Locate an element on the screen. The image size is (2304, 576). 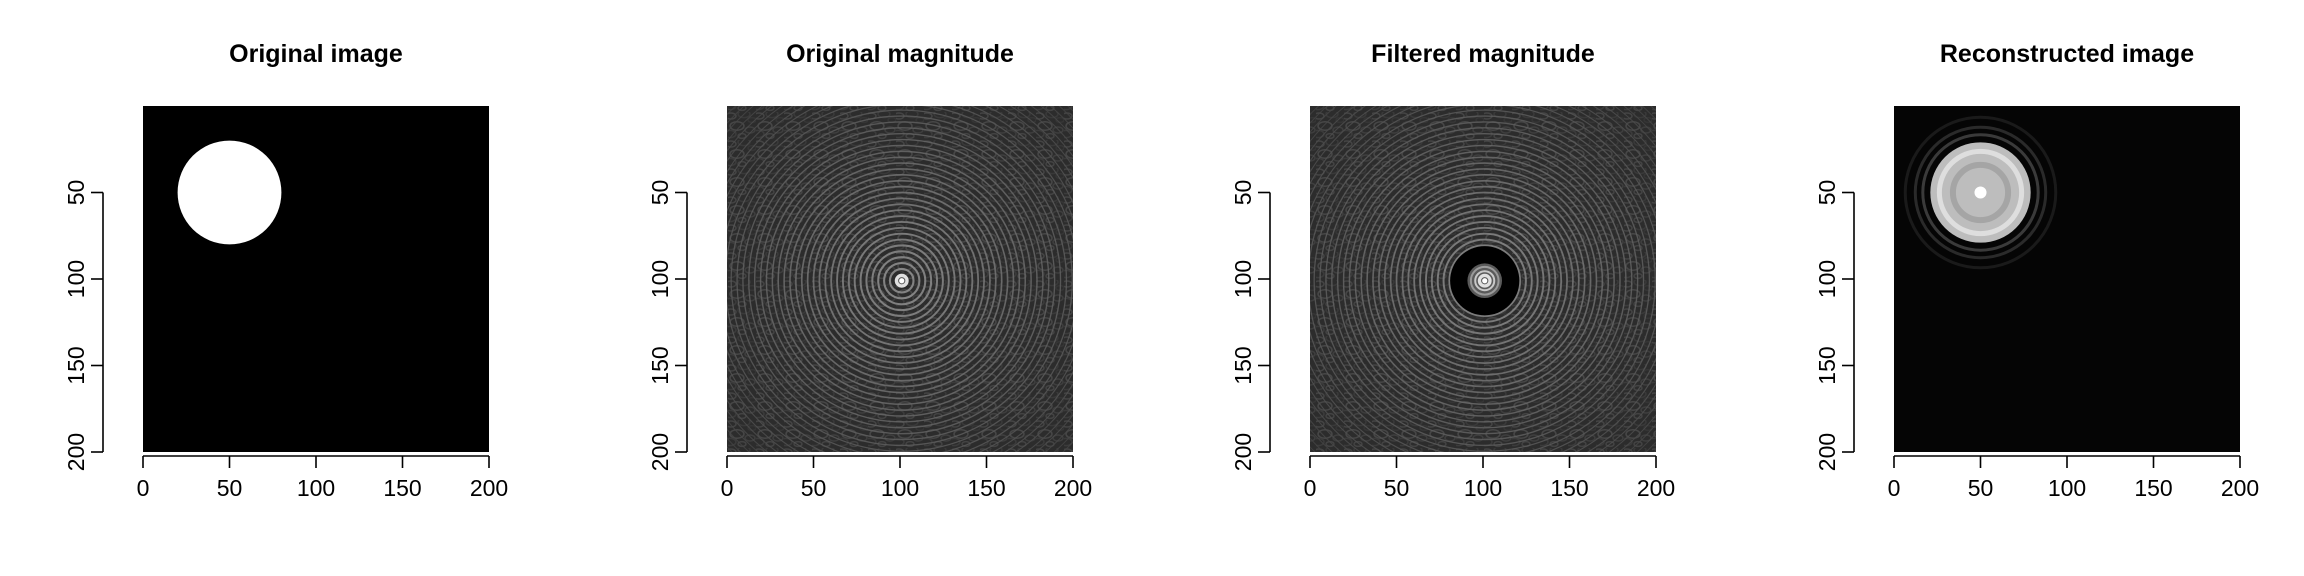
disk-inner-ring is located at coordinates (1980, 192).